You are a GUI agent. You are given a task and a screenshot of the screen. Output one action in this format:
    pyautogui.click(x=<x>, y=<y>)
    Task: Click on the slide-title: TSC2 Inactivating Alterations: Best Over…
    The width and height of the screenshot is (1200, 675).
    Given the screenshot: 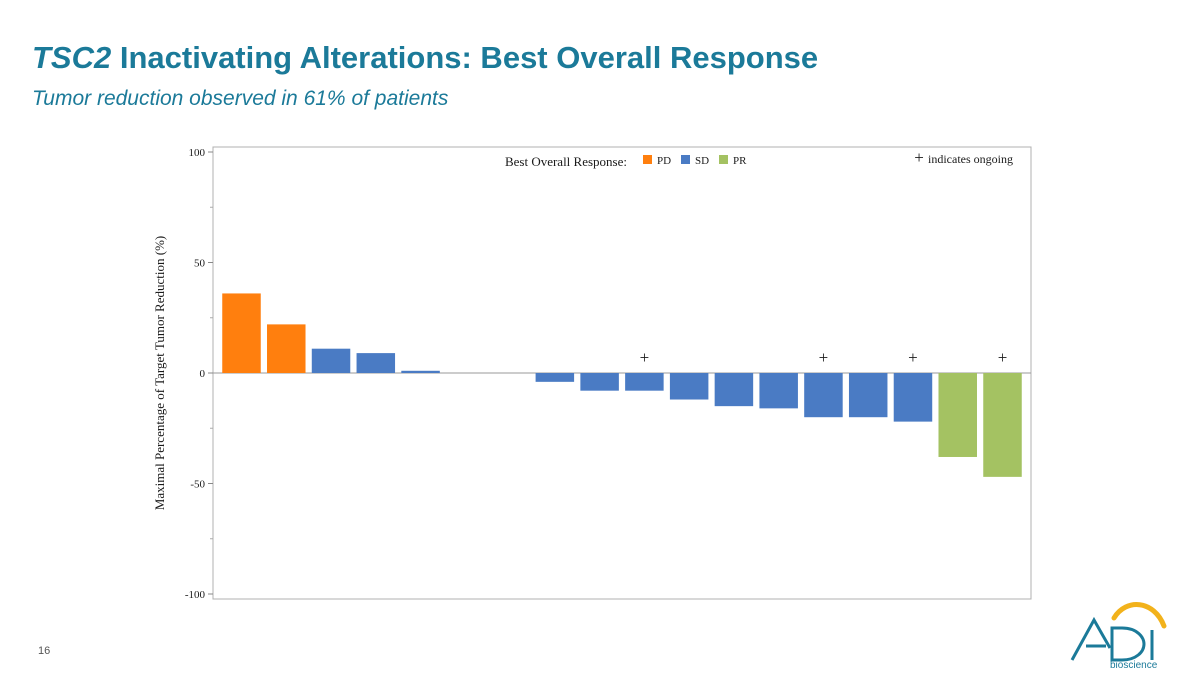 What is the action you would take?
    pyautogui.click(x=425, y=58)
    